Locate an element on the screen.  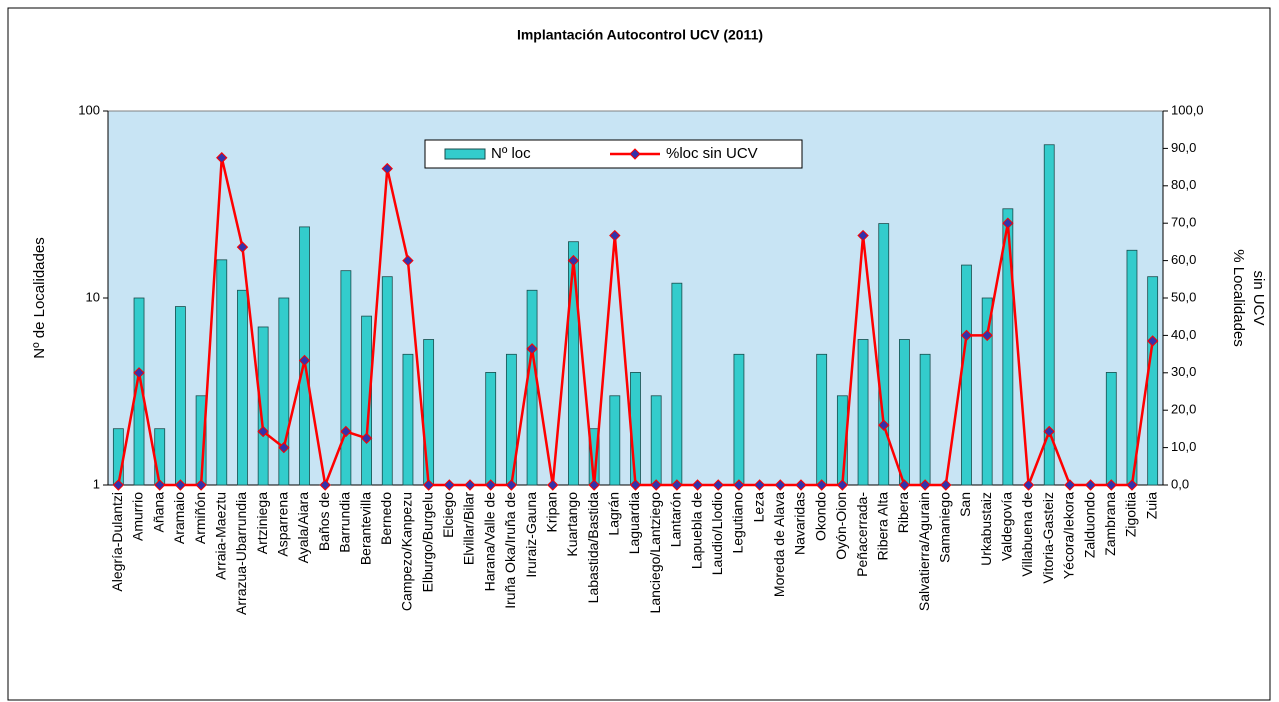
y2-axis-label: % Localidades is located at coordinates (1238, 298).